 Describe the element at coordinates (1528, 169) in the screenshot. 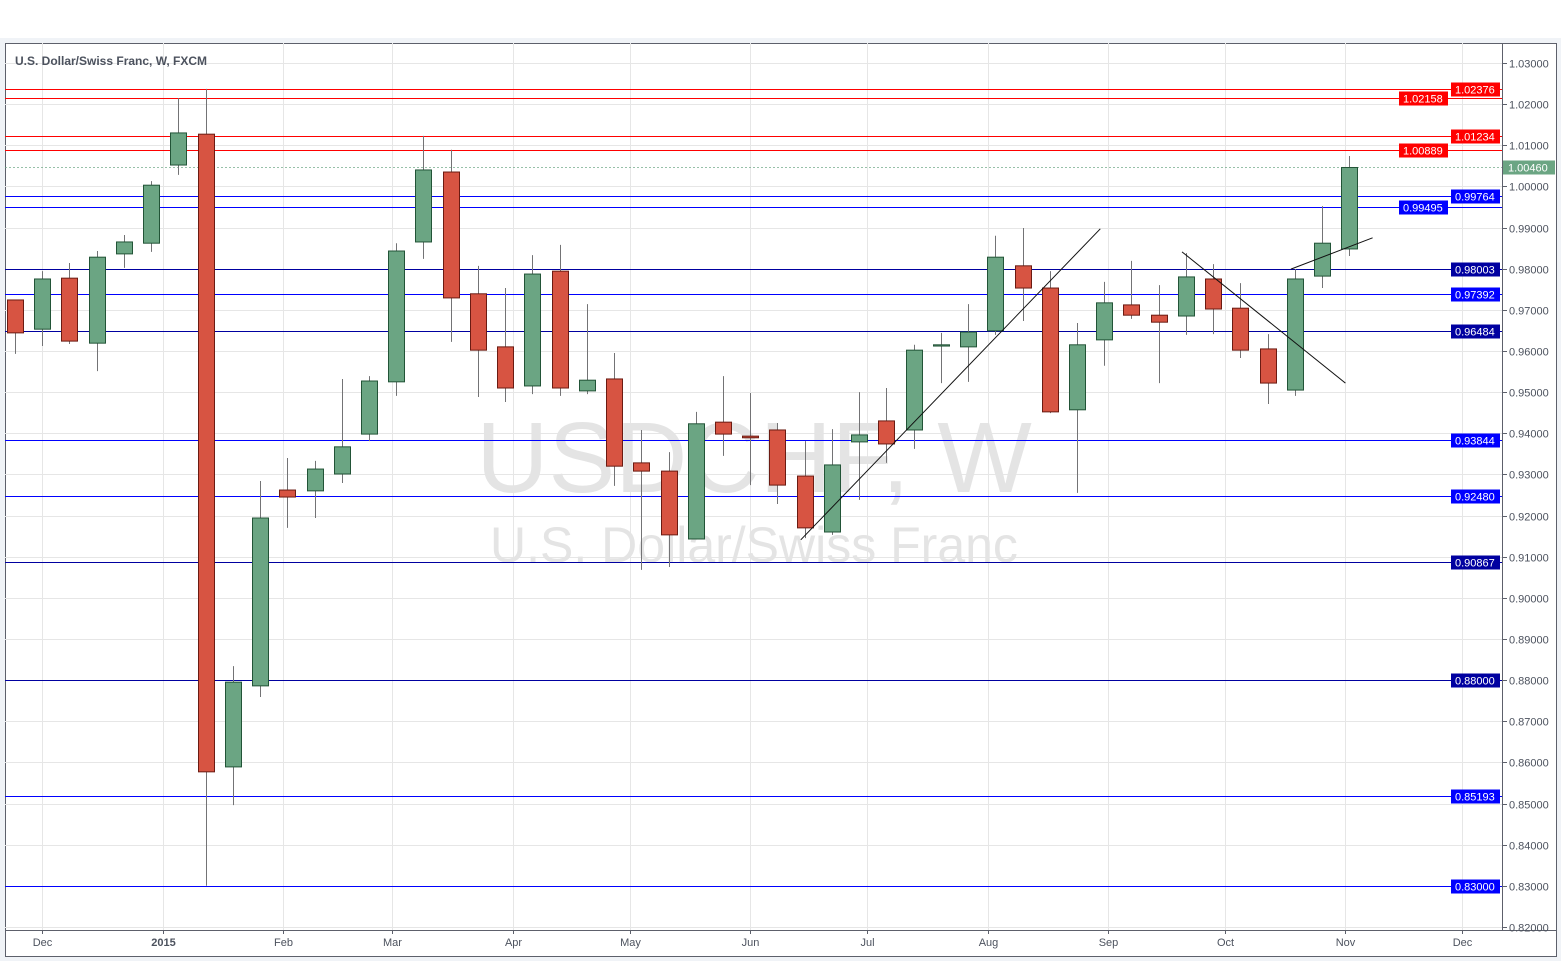

I see `last-price-label: 1.00460` at that location.